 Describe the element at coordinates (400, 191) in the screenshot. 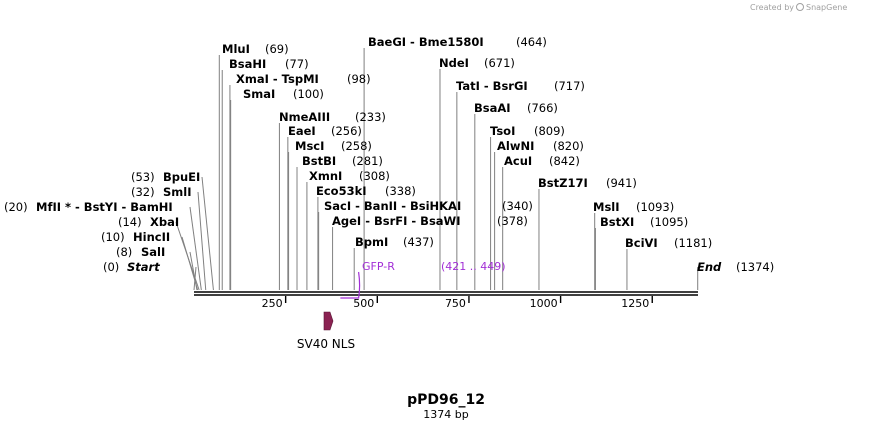

I see `site-num-eco53ki: (338)` at that location.